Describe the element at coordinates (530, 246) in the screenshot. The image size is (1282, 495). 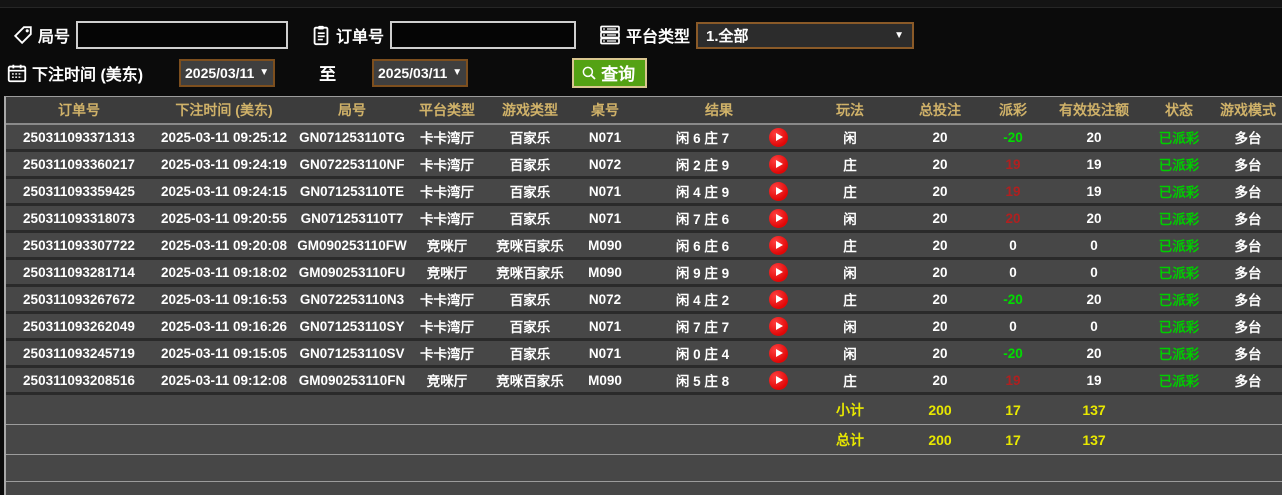
I see `cell-game-type: 竞咪百家乐` at that location.